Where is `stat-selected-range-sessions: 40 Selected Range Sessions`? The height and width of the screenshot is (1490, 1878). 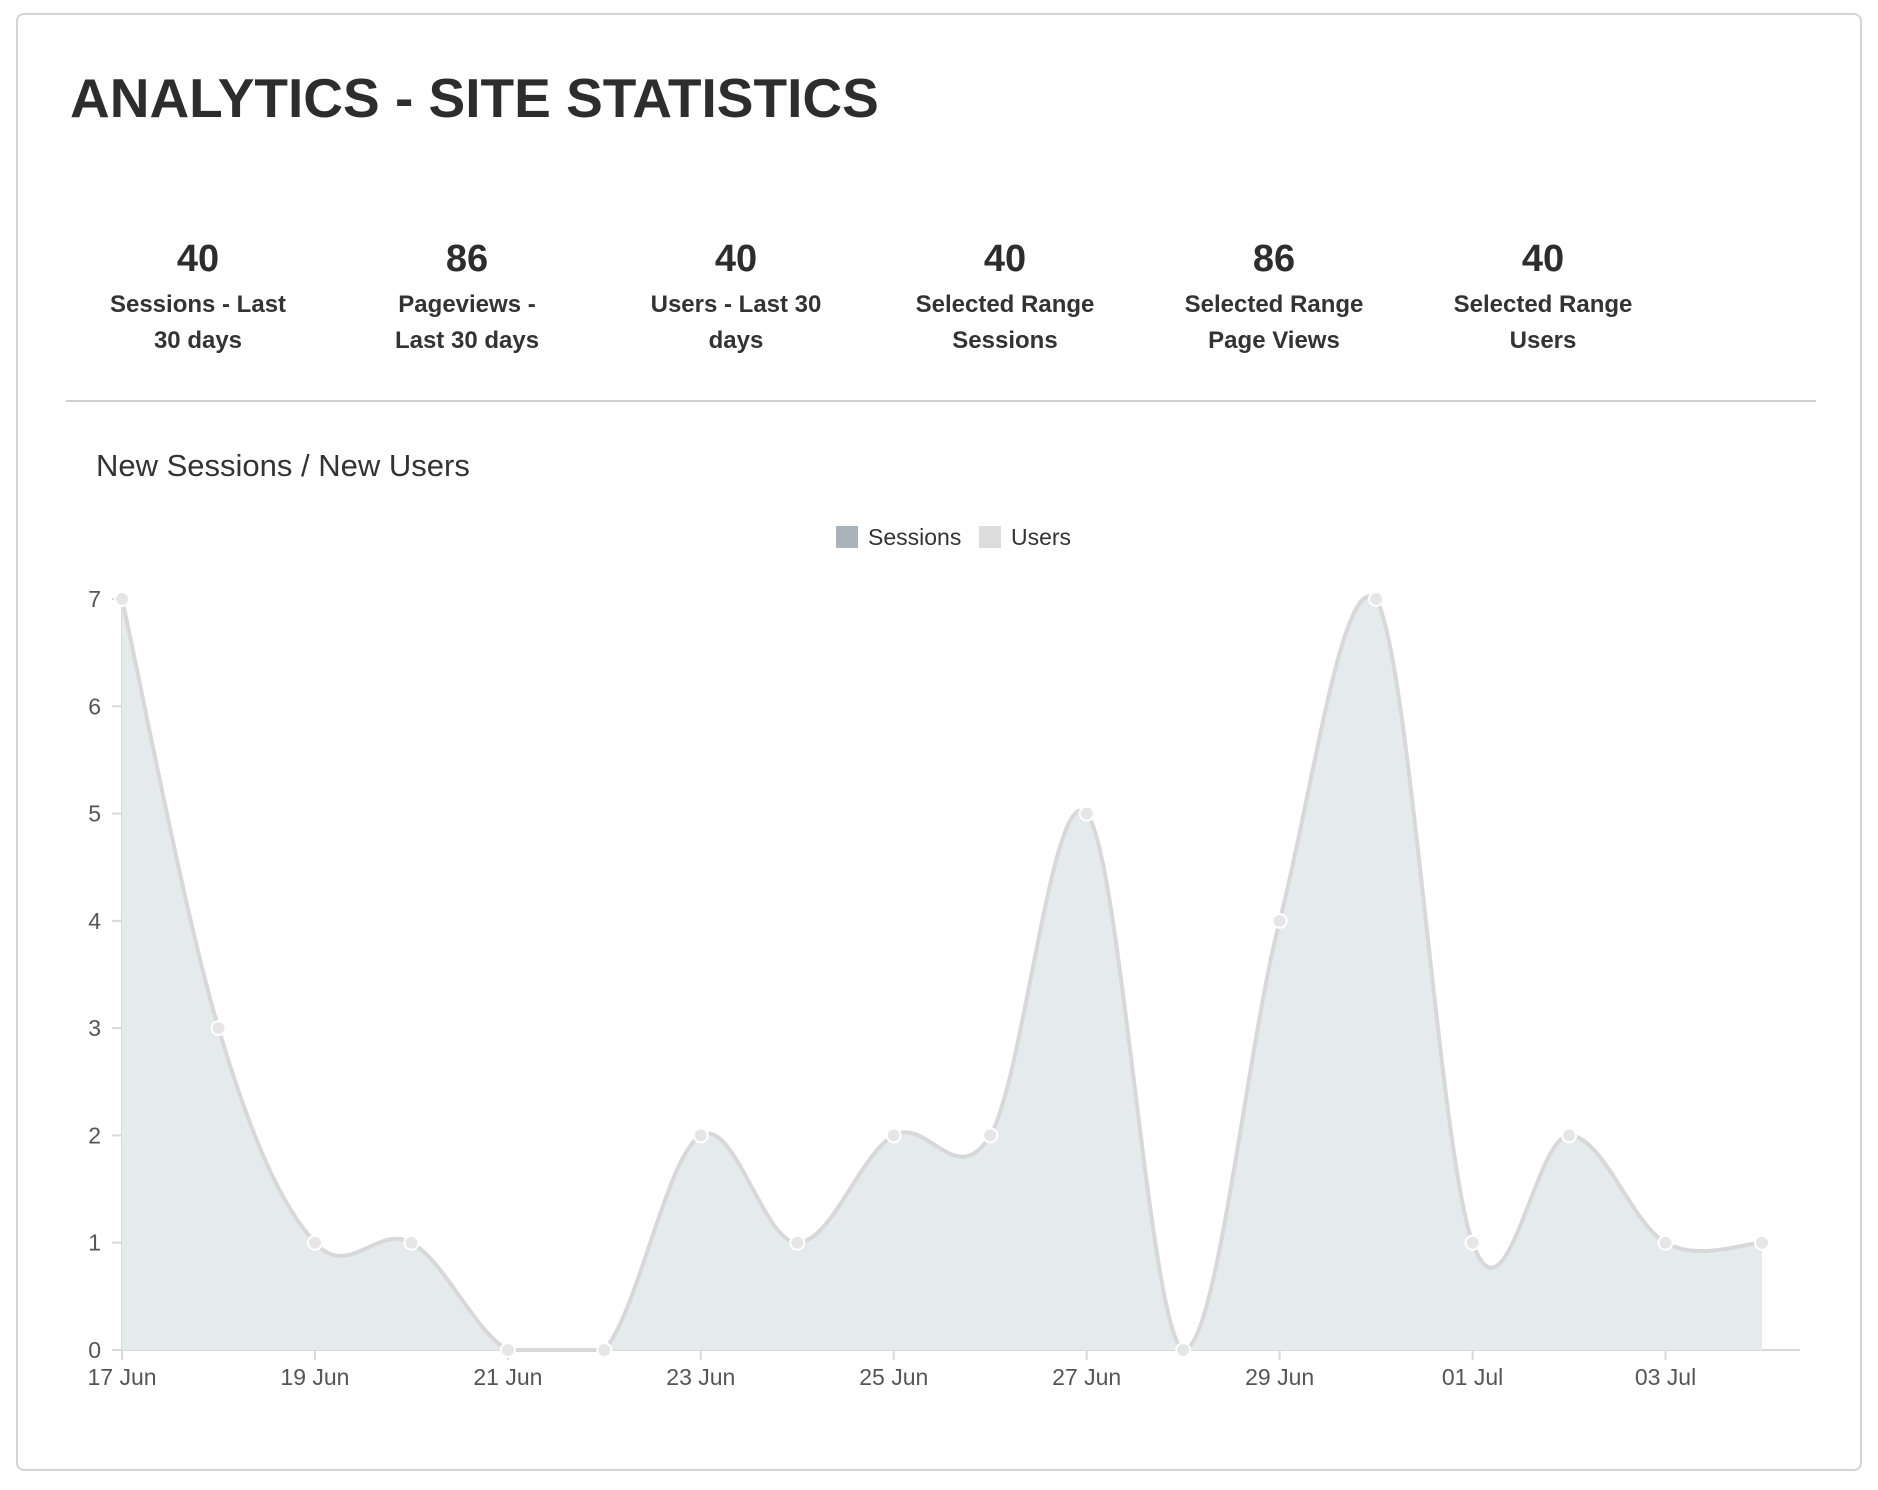
stat-selected-range-sessions: 40 Selected Range Sessions is located at coordinates (1005, 297).